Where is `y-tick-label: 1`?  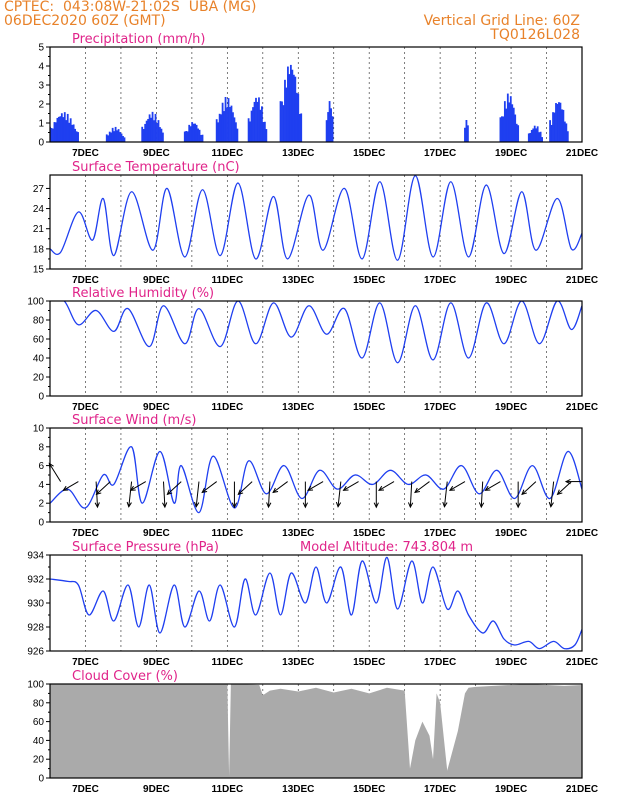 y-tick-label: 1 is located at coordinates (41, 124).